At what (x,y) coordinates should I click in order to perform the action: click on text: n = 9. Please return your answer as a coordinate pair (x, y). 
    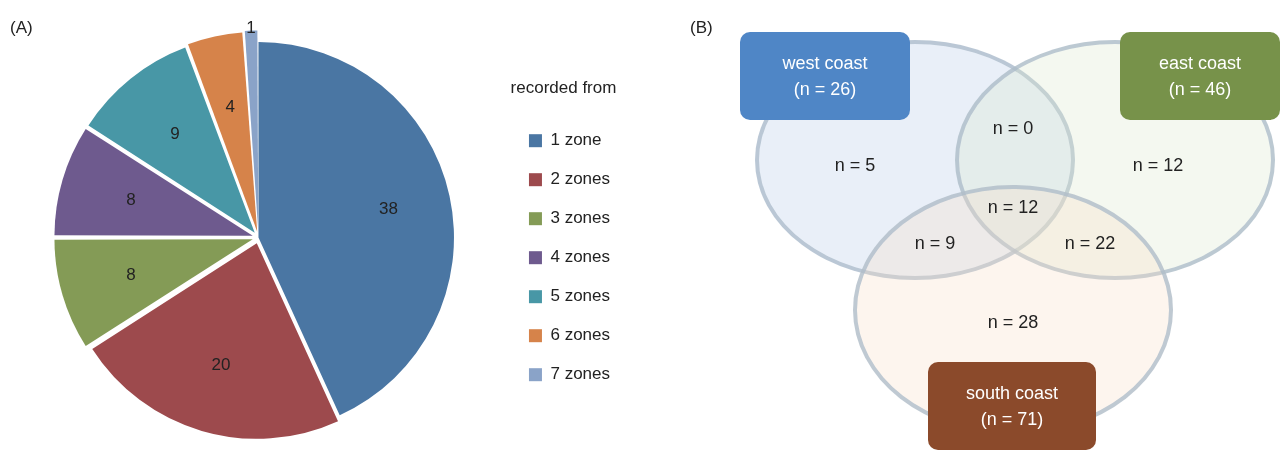
    Looking at the image, I should click on (935, 243).